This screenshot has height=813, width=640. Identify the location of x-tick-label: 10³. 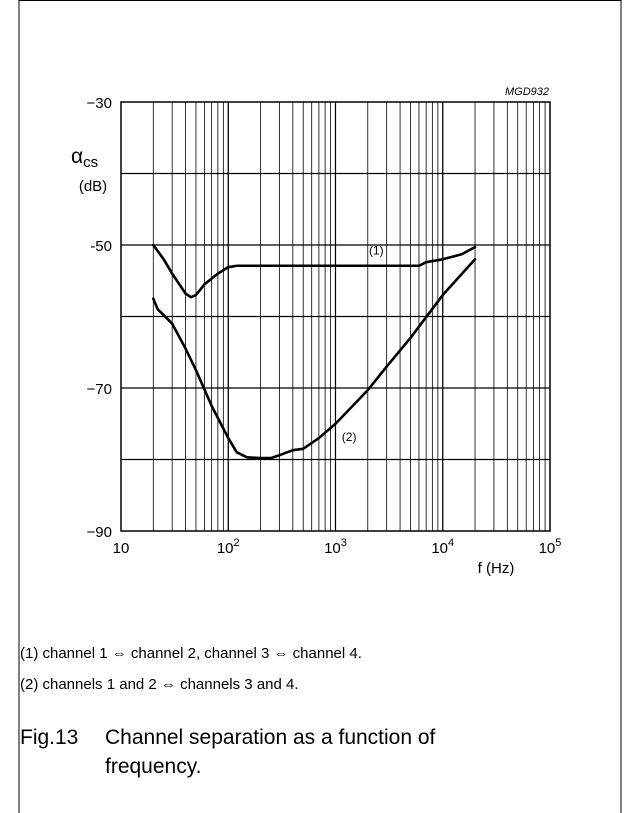
(335, 547).